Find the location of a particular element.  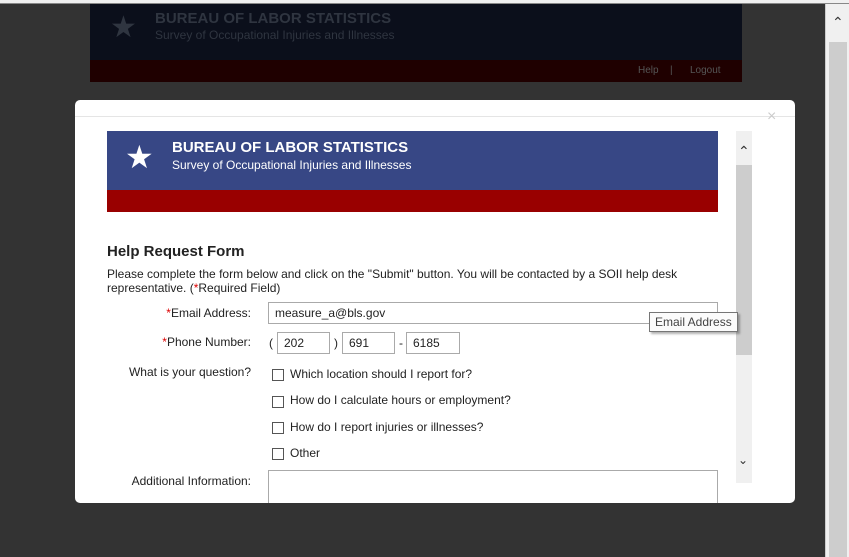

phone-prefix-field: 691 is located at coordinates (368, 343).